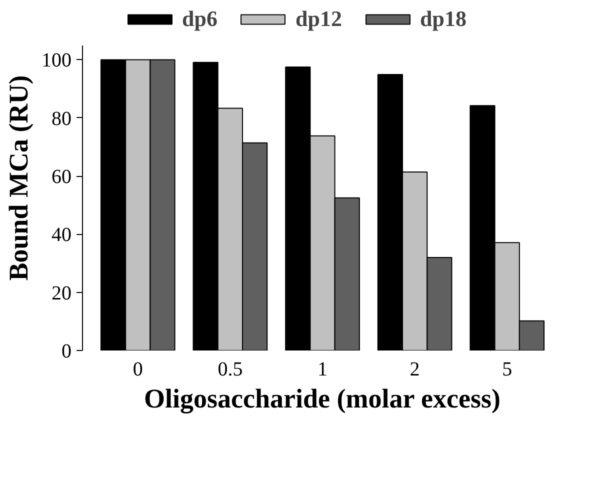  What do you see at coordinates (67, 351) in the screenshot?
I see `y-tick-label: 0` at bounding box center [67, 351].